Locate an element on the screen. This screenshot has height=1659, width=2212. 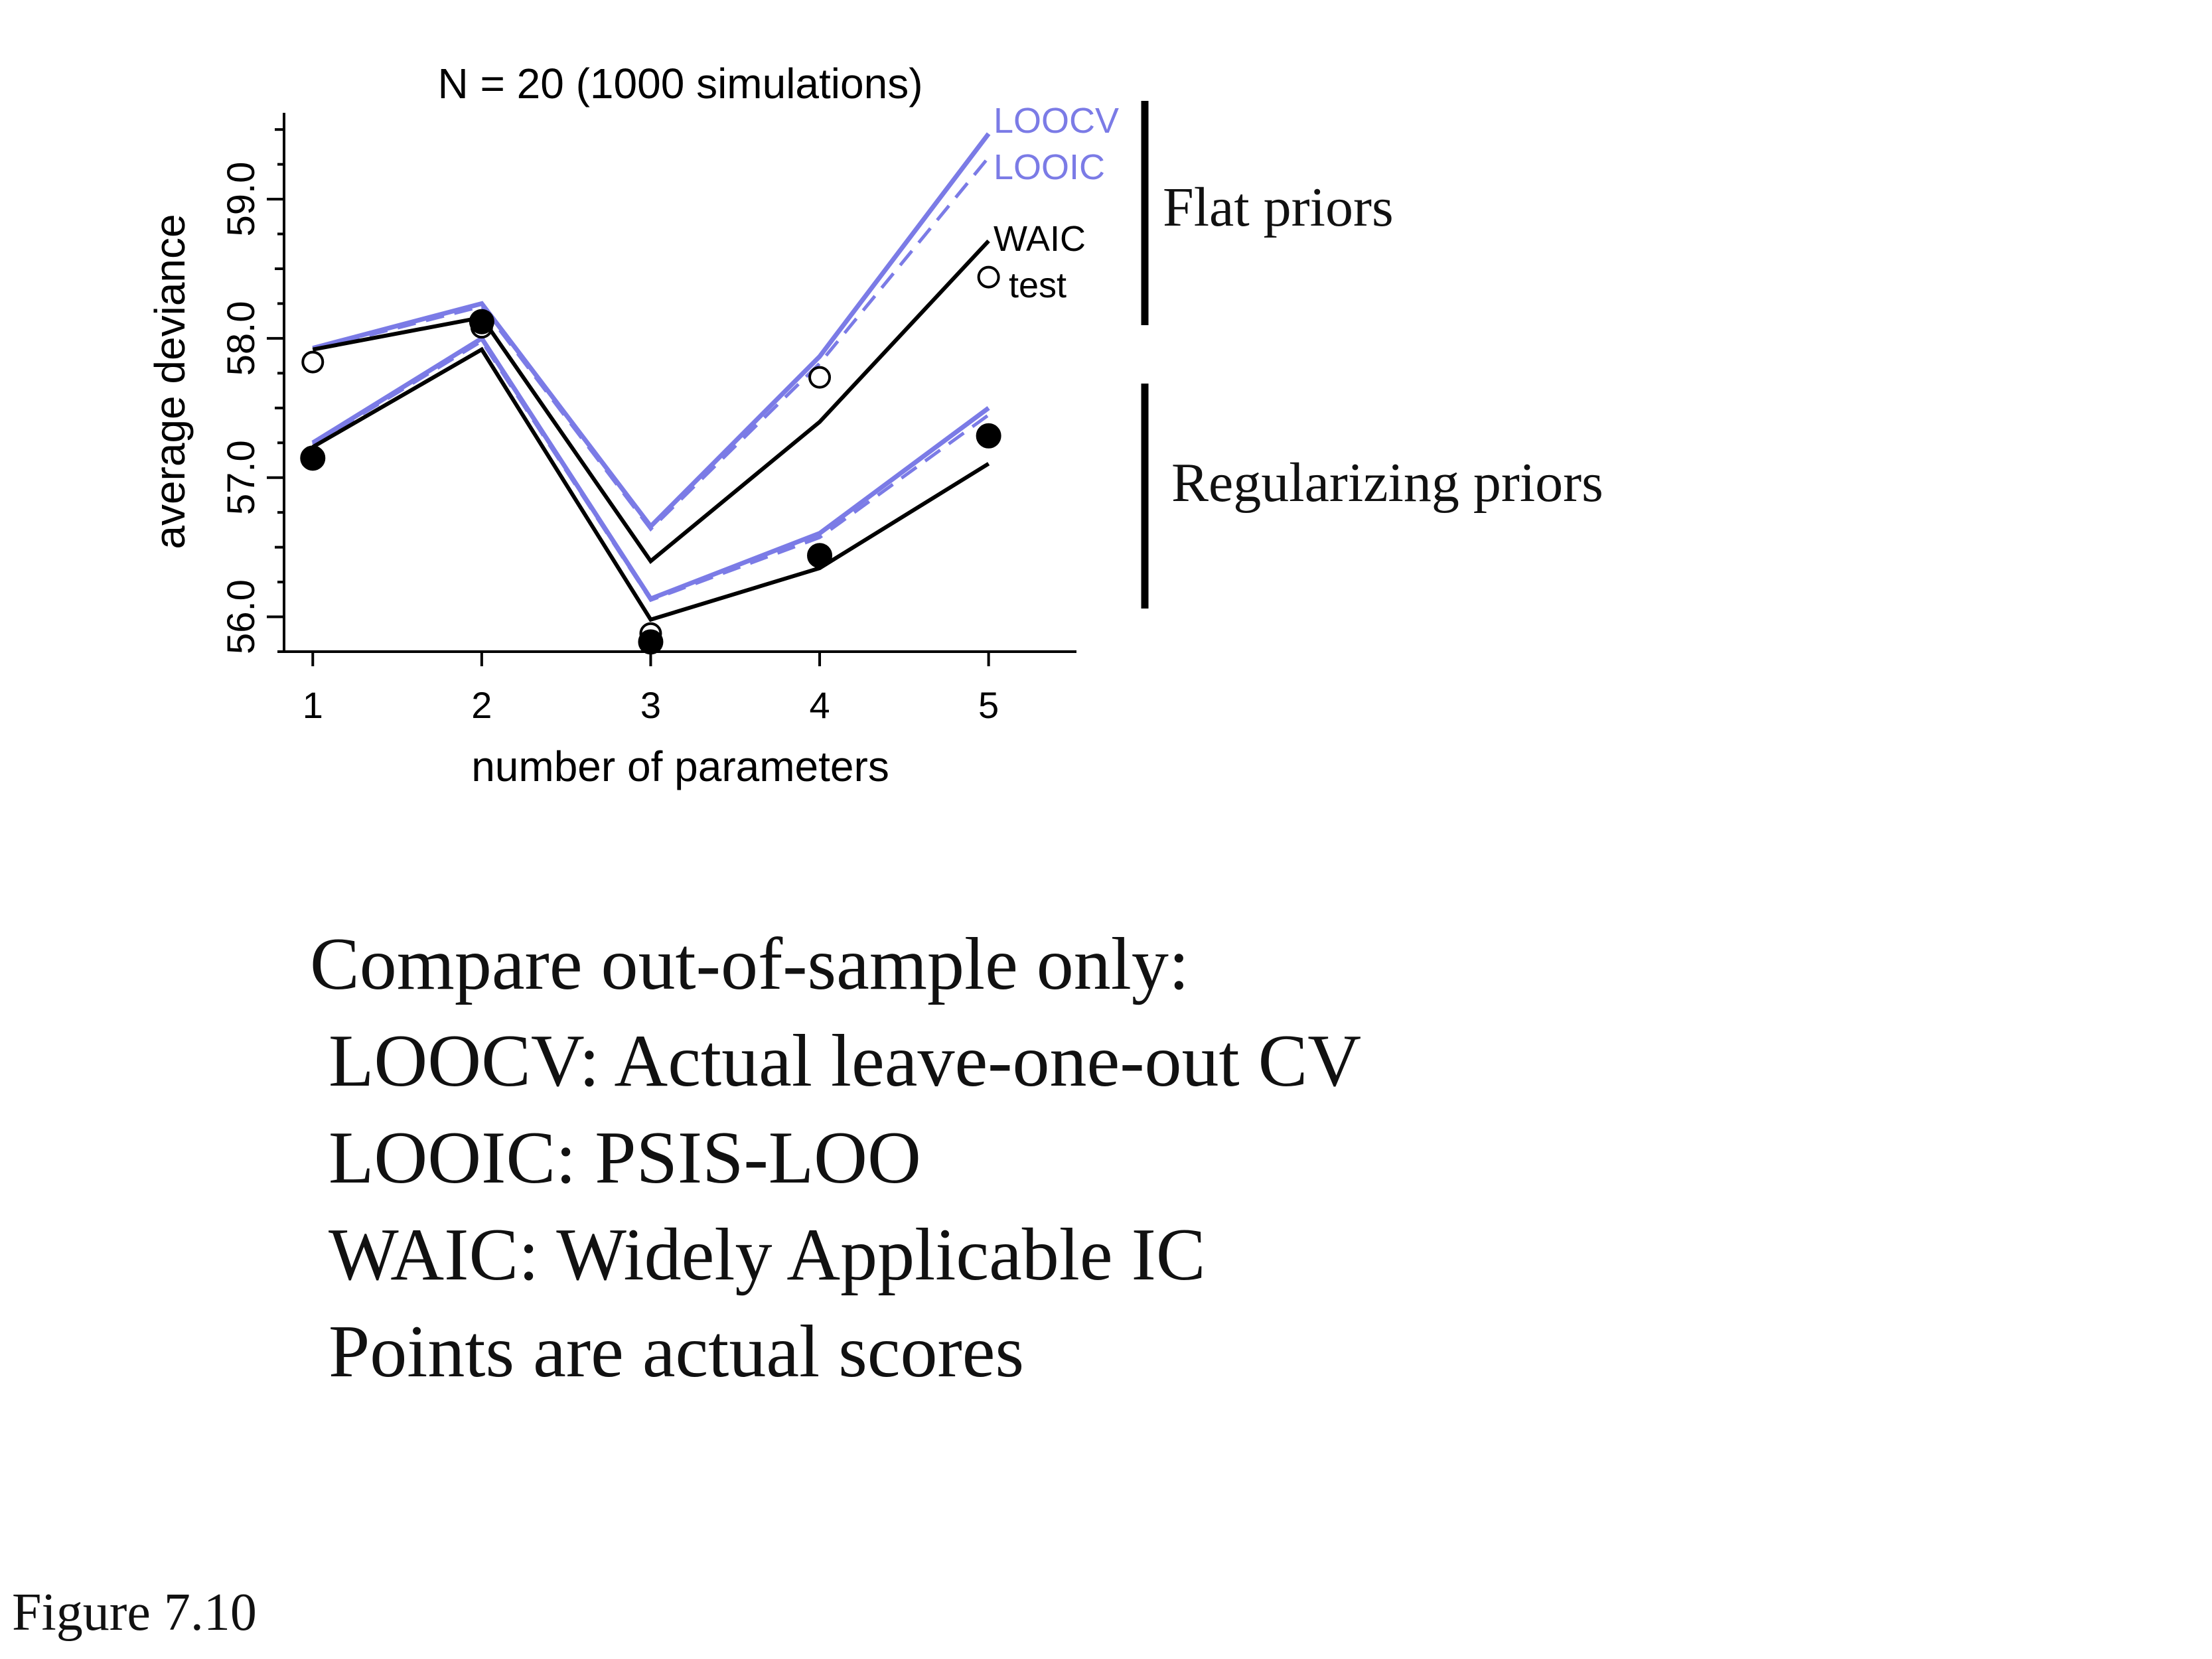
notes-heading: Compare out-of-sample only: is located at coordinates (750, 964).